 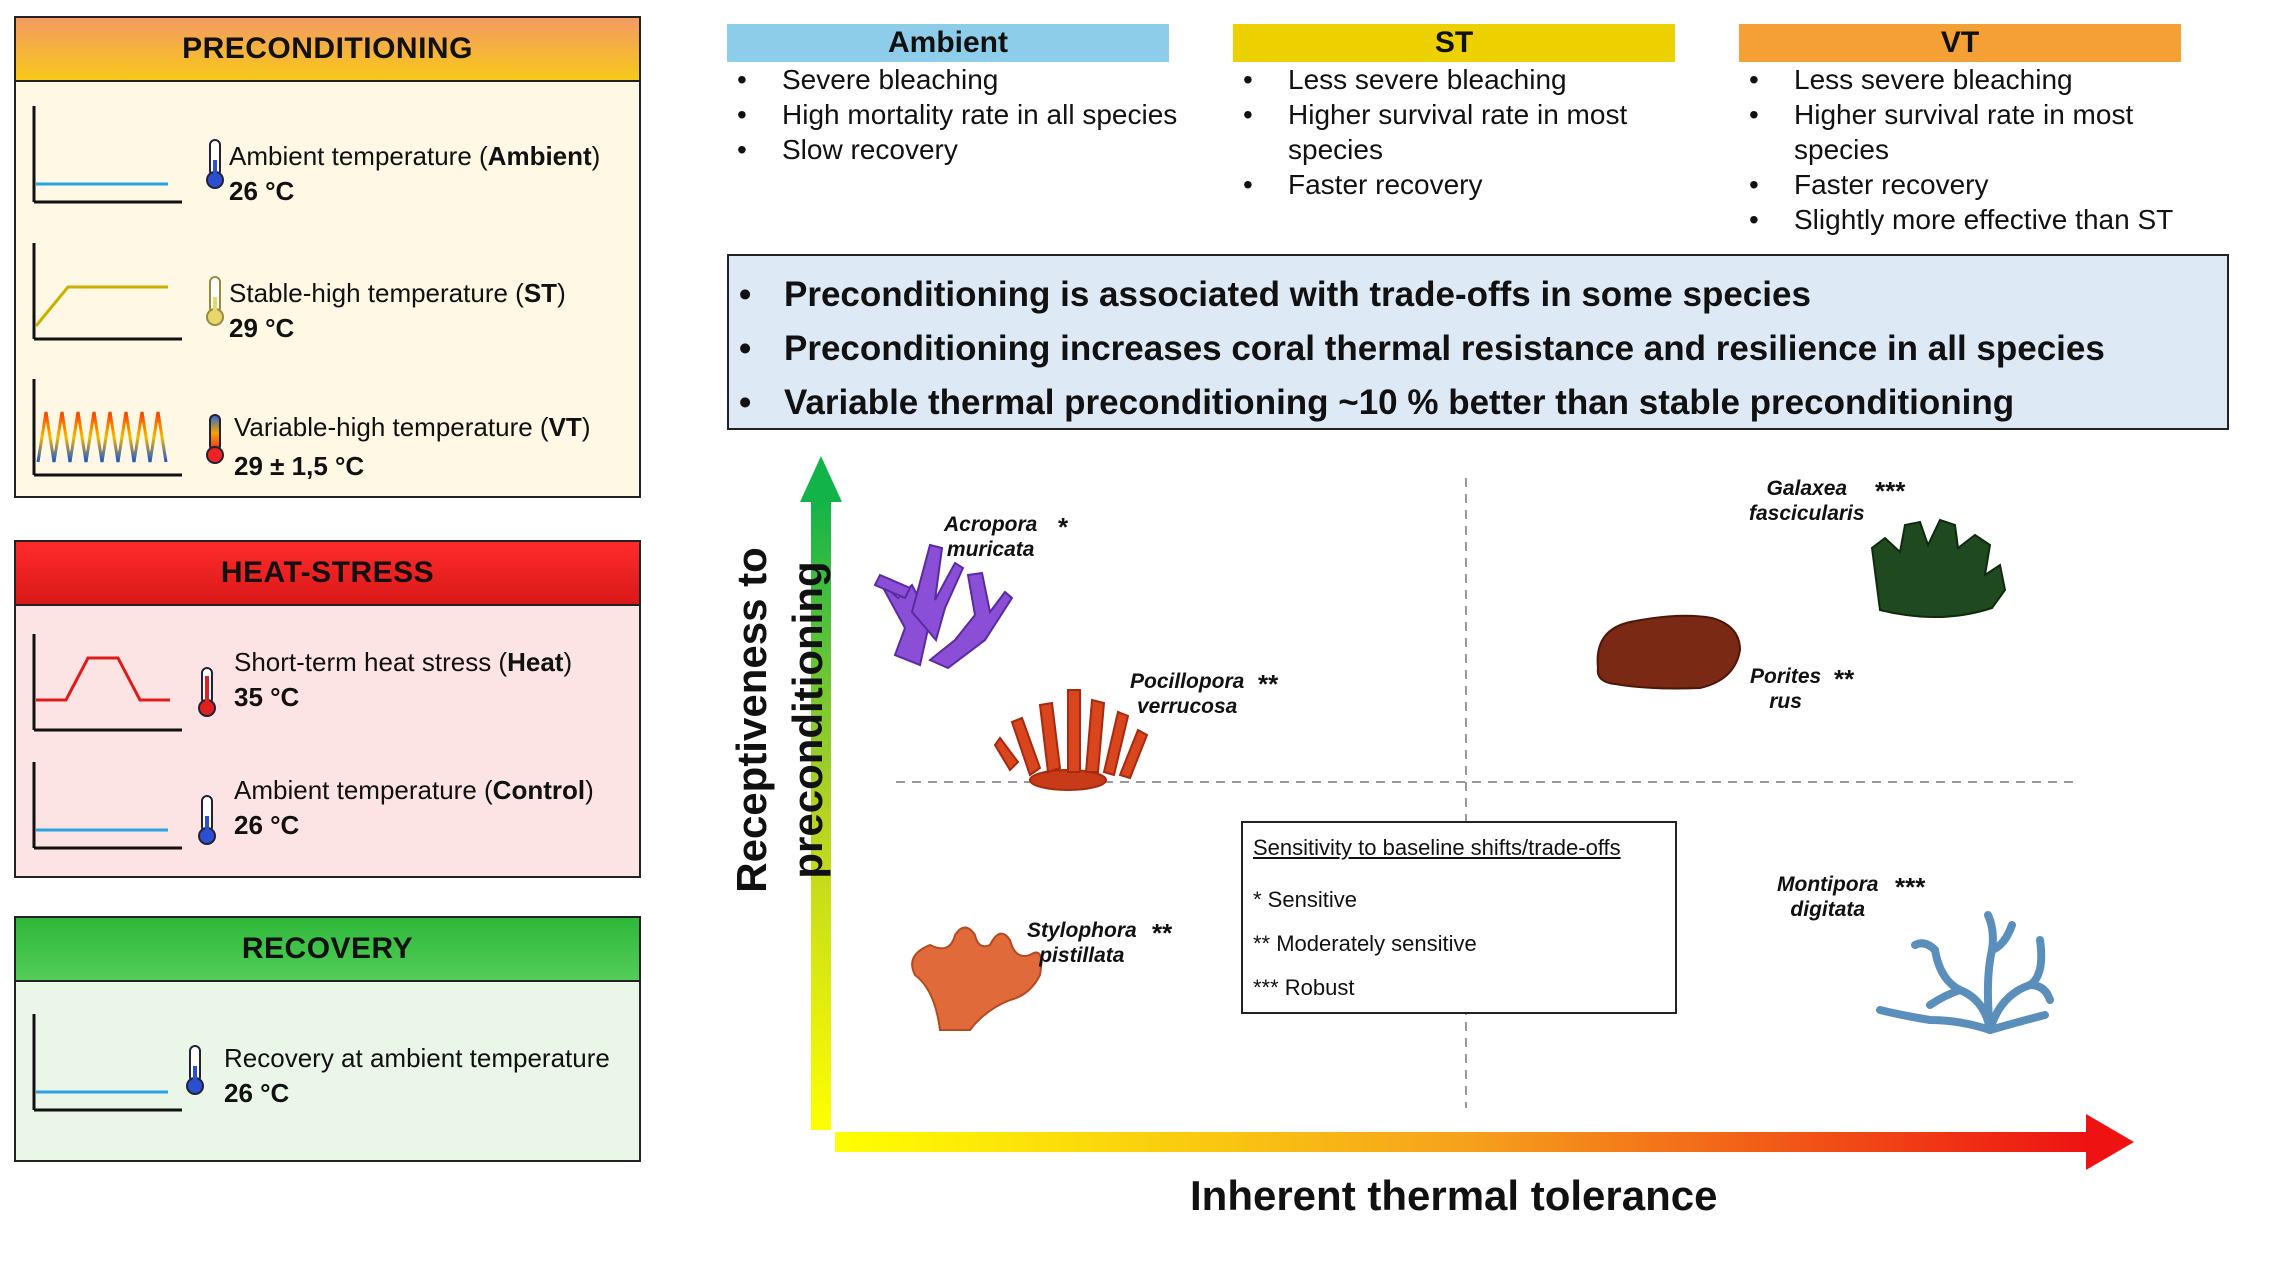 What do you see at coordinates (257, 1093) in the screenshot?
I see `recovery-value: 26 °C` at bounding box center [257, 1093].